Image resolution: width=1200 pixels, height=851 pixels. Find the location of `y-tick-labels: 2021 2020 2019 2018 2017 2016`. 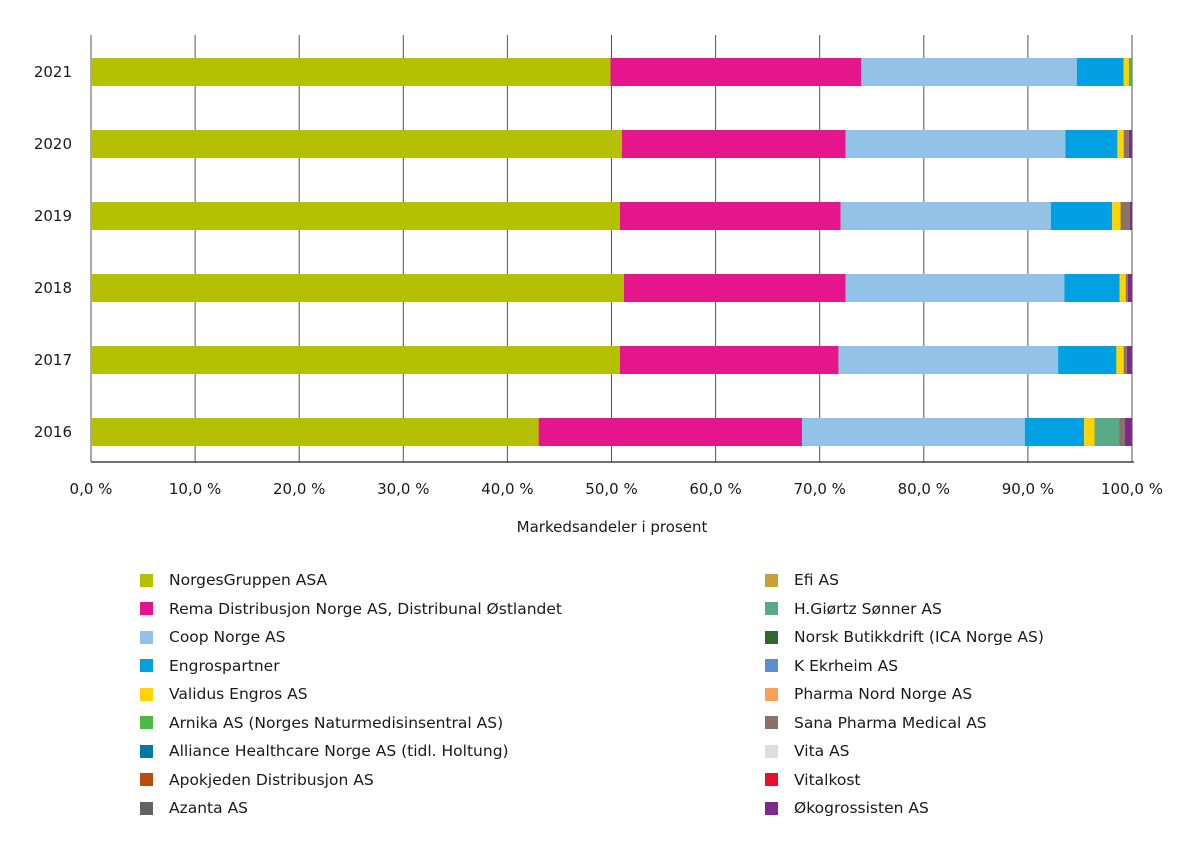

y-tick-labels: 2021 2020 2019 2018 2017 2016 is located at coordinates (53, 252).